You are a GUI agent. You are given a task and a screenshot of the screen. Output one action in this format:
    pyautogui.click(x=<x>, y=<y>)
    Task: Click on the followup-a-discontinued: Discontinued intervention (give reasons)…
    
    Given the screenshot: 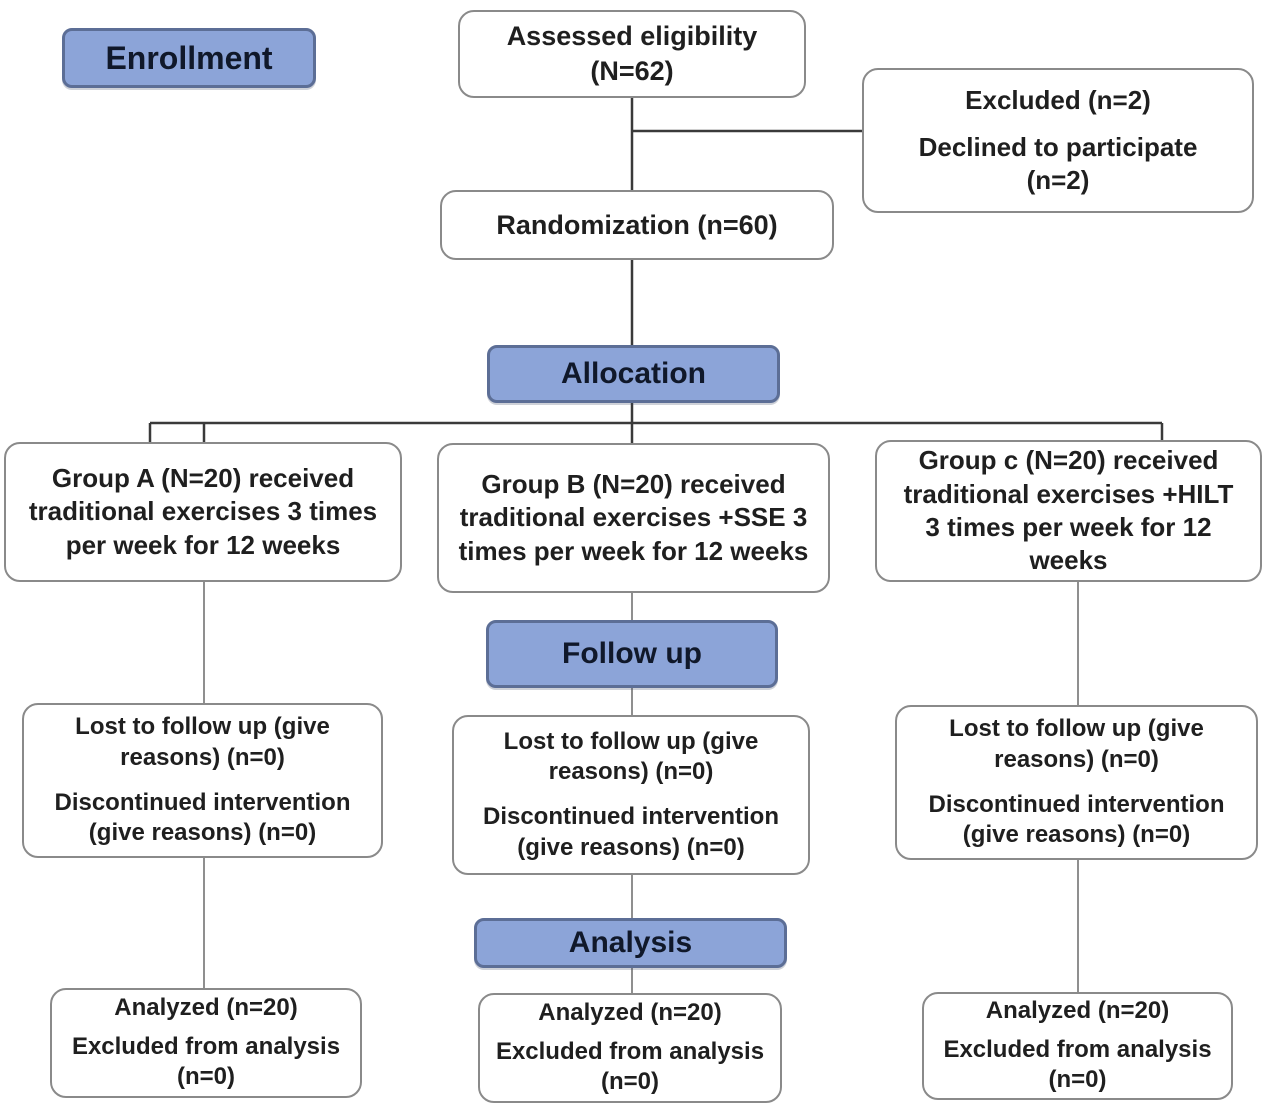 What is the action you would take?
    pyautogui.click(x=202, y=817)
    